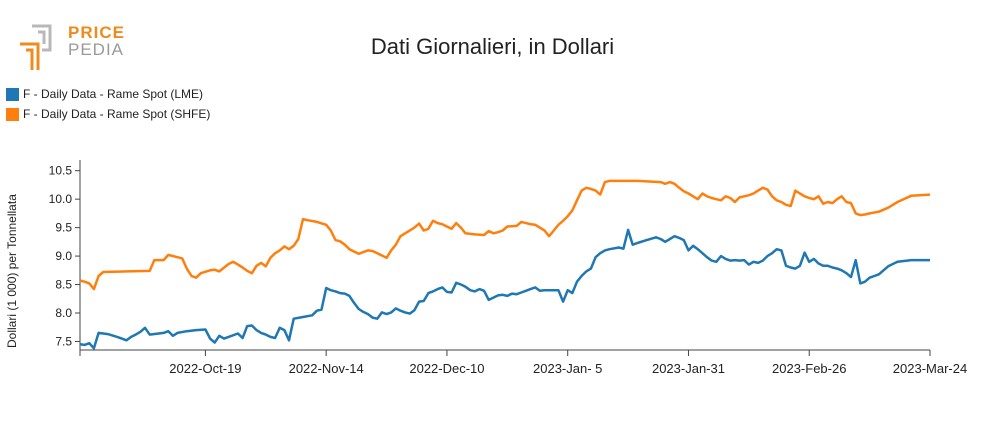 The image size is (985, 430). Describe the element at coordinates (12, 94) in the screenshot. I see `legend-swatch-lme` at that location.